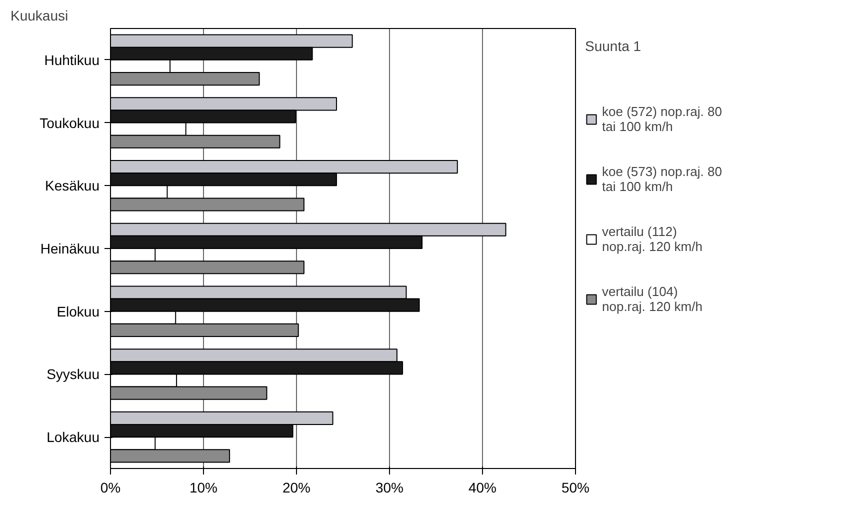 This screenshot has width=857, height=525. What do you see at coordinates (70, 248) in the screenshot?
I see `y-tick-label: Heinäkuu` at bounding box center [70, 248].